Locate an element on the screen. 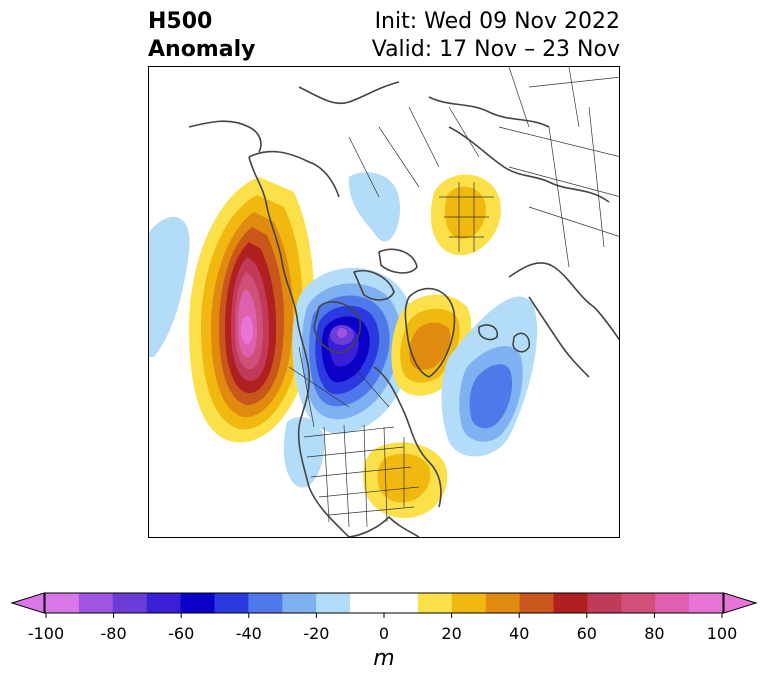 This screenshot has width=768, height=684. colorbar-tick-label: -40 is located at coordinates (248, 633).